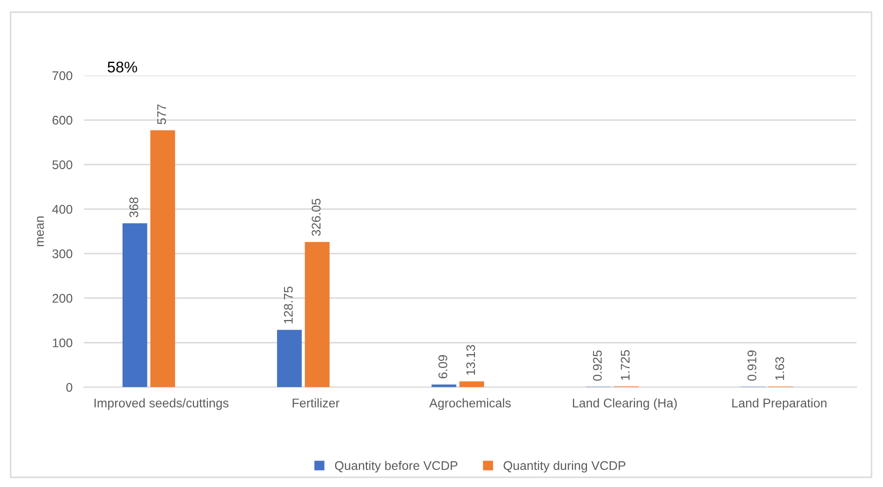 The image size is (883, 487). What do you see at coordinates (62, 343) in the screenshot?
I see `y-tick-label: 100` at bounding box center [62, 343].